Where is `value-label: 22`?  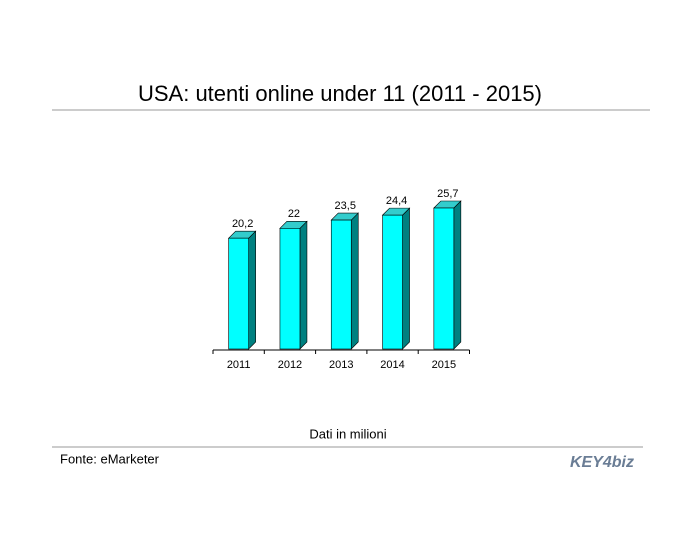 value-label: 22 is located at coordinates (294, 214).